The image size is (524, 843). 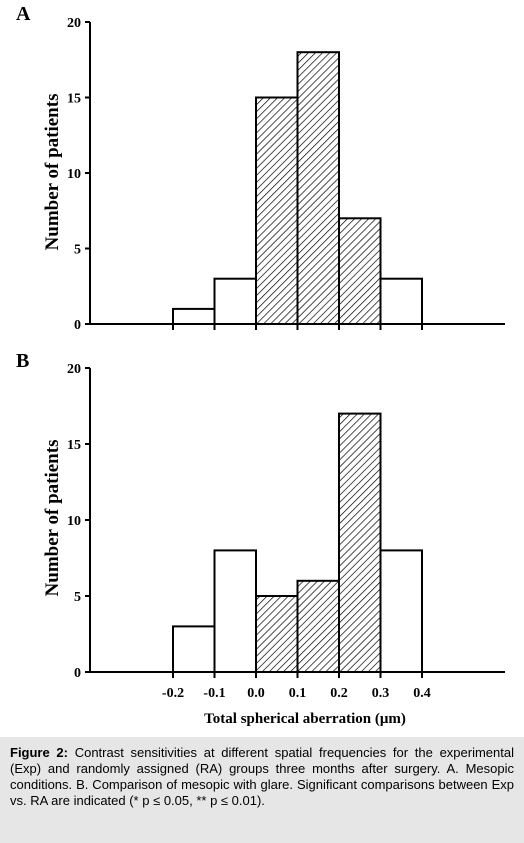 I want to click on x-tick-label-b-7: 0.4, so click(x=422, y=693).